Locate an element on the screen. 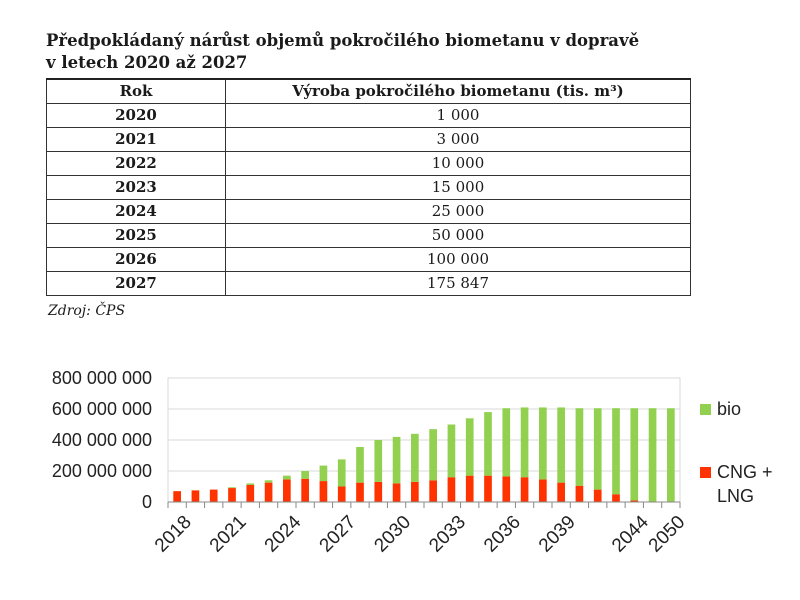 The height and width of the screenshot is (600, 800). row-value: 25 000 is located at coordinates (458, 211).